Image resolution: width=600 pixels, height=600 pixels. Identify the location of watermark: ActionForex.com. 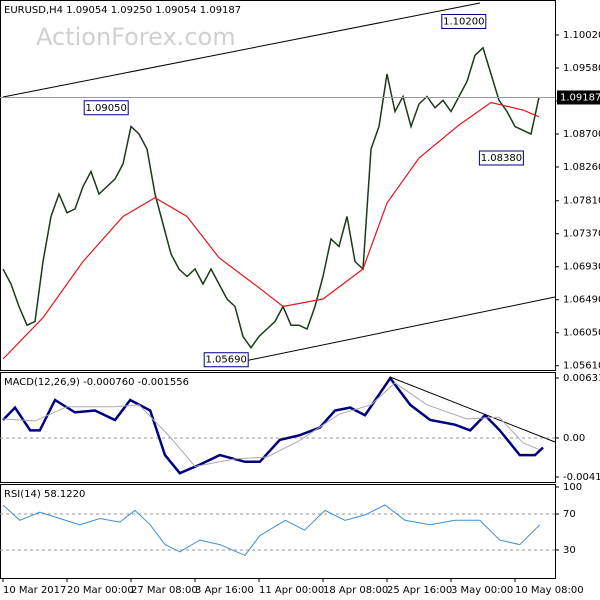
(136, 37).